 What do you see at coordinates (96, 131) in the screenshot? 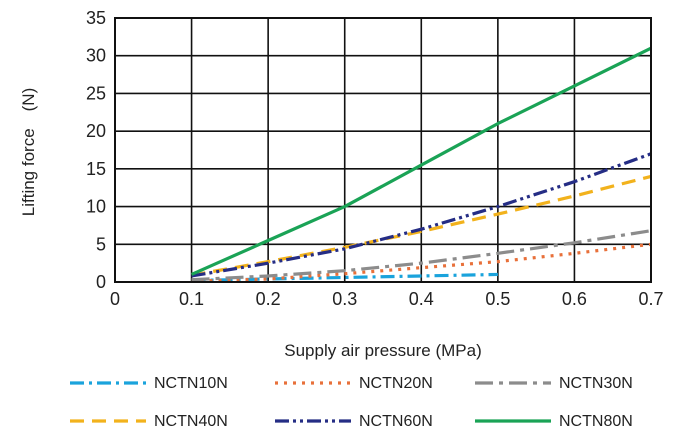
I see `y-tick-label: 20` at bounding box center [96, 131].